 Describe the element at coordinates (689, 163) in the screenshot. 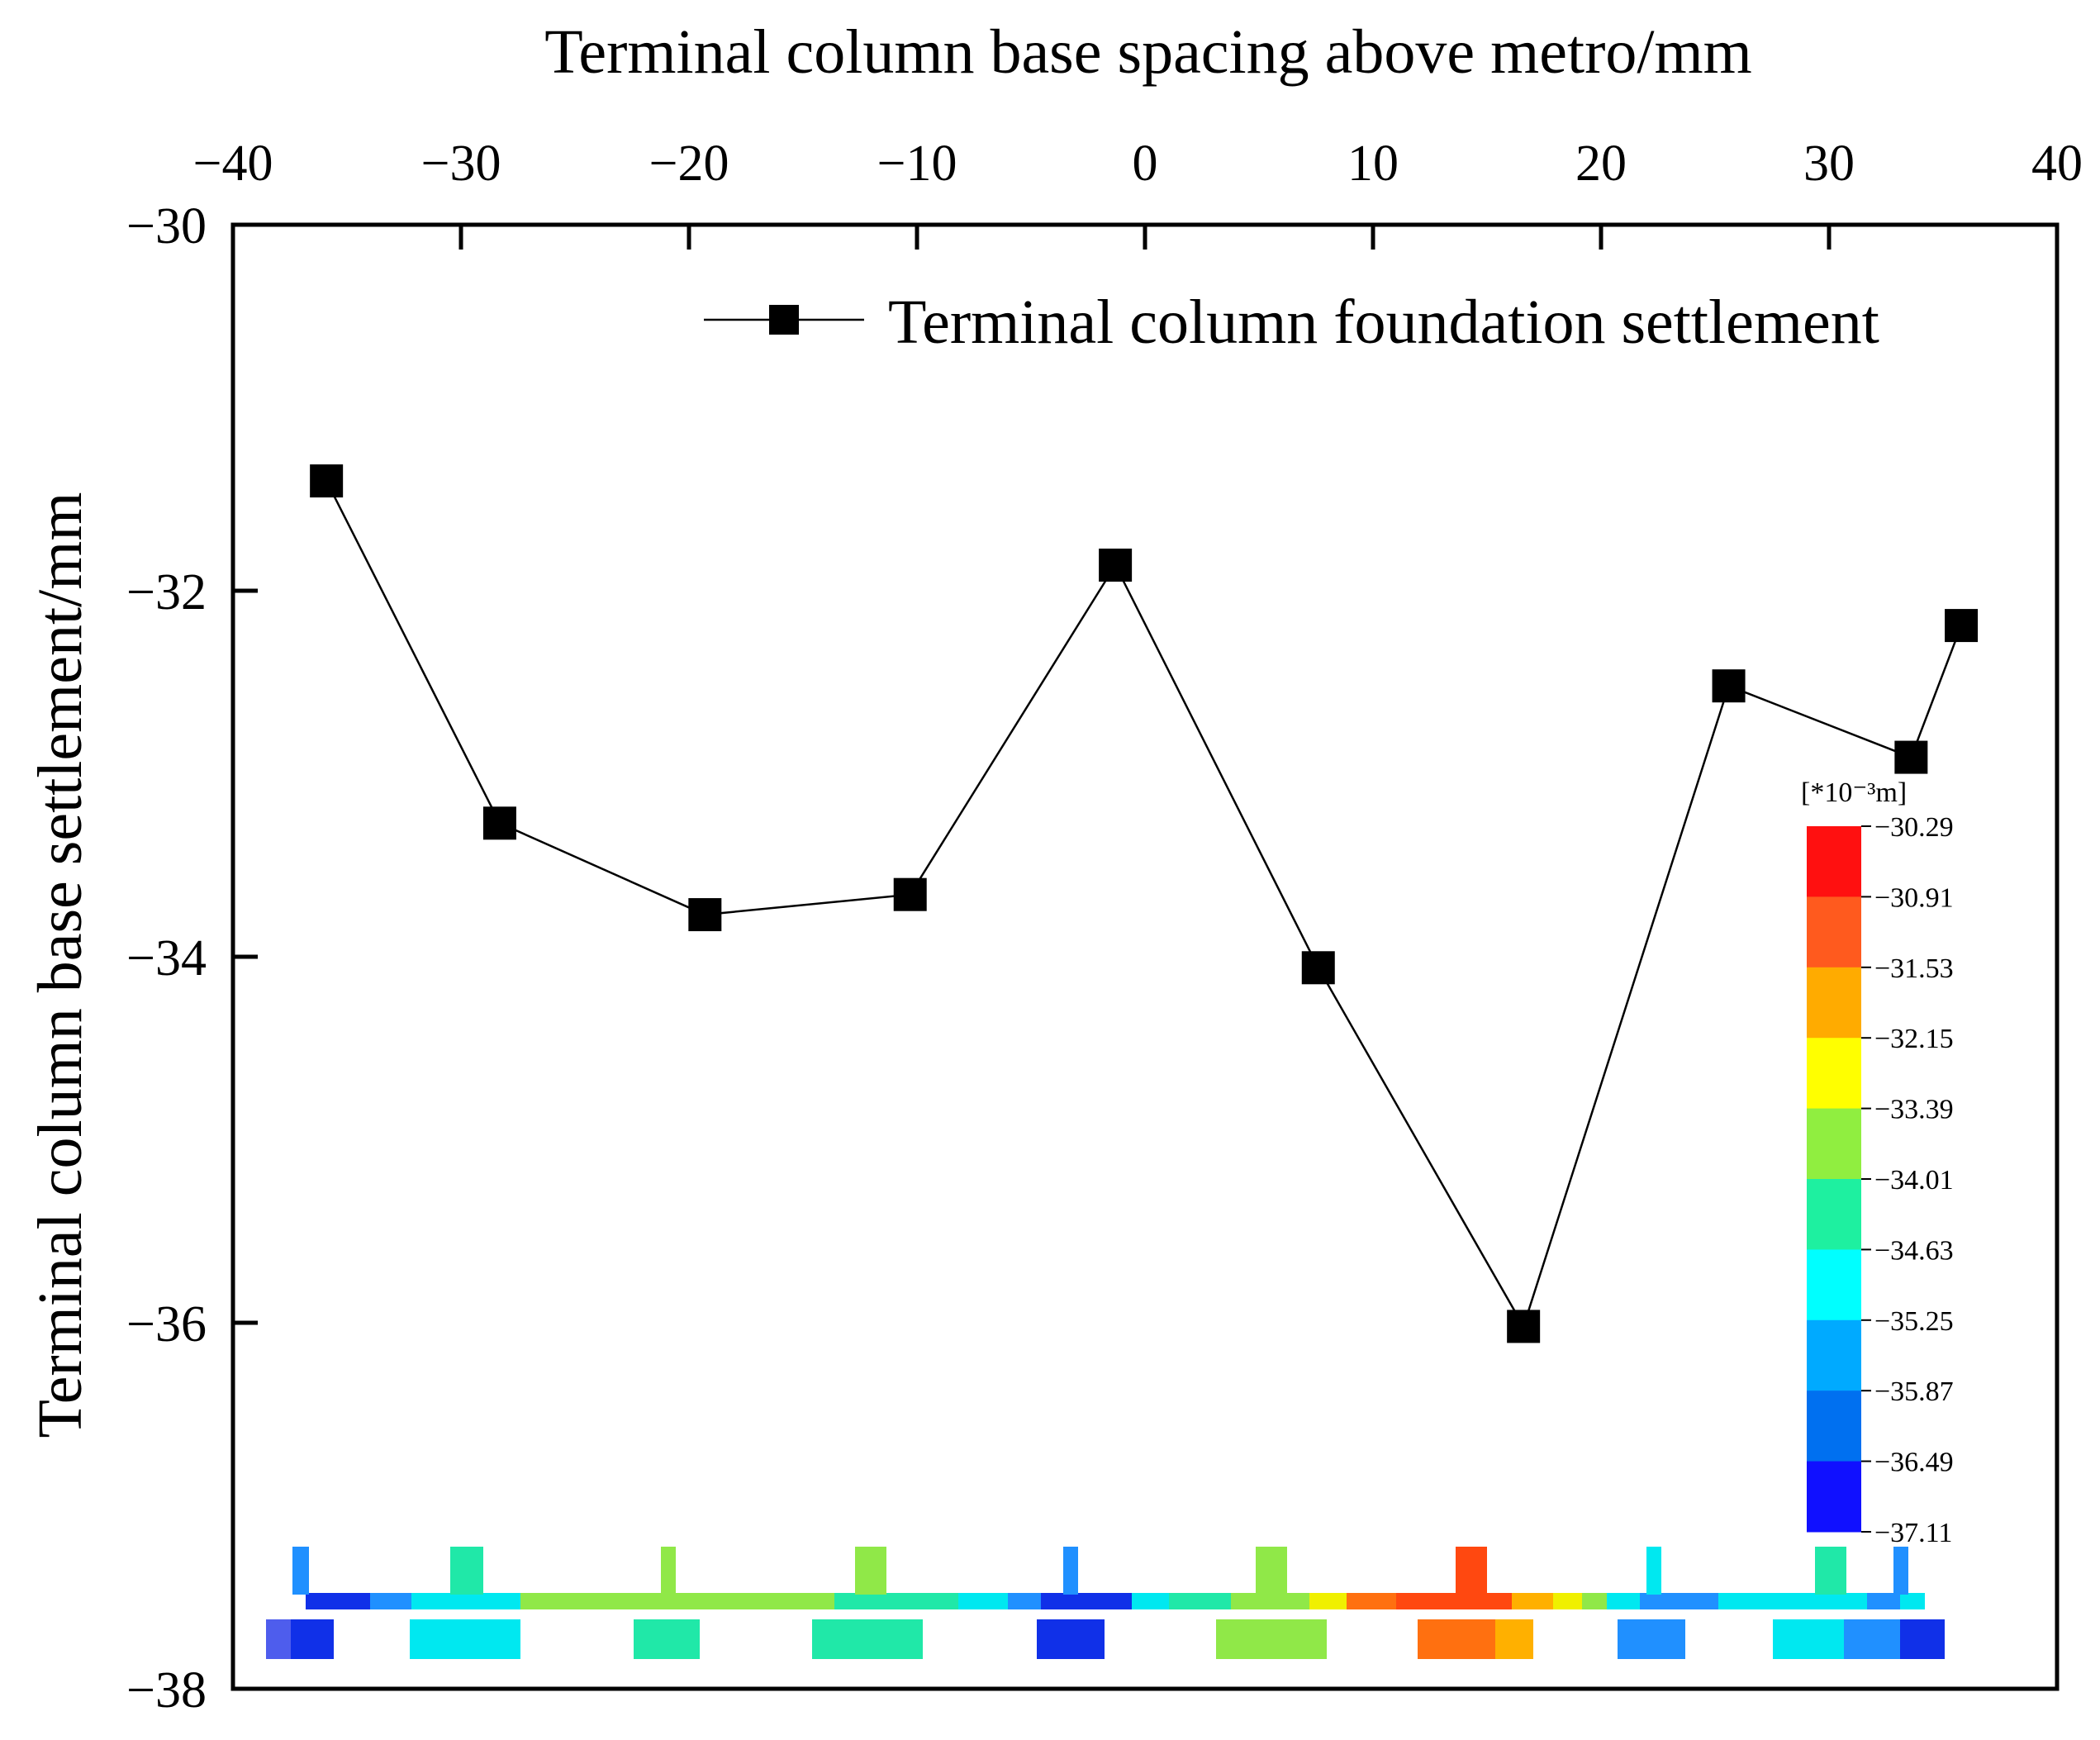

I see `x-tick-label: −20` at that location.